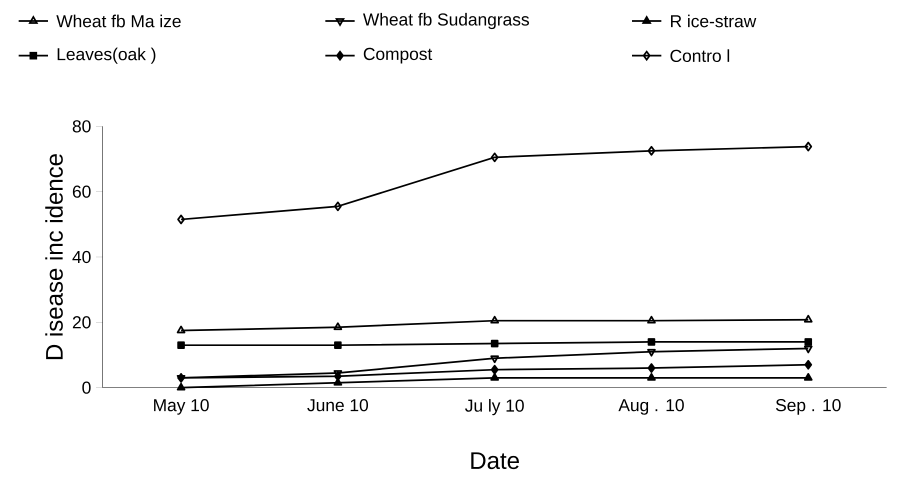 The width and height of the screenshot is (901, 481). I want to click on legend-label: Leaves(oak ), so click(107, 56).